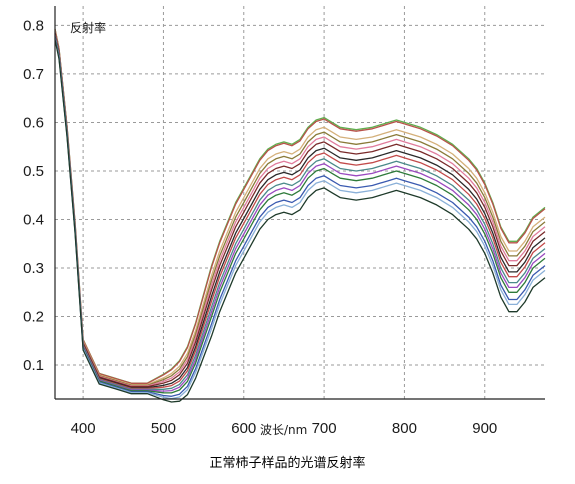 This screenshot has width=575, height=484. I want to click on y-tick-label: 0.6, so click(33, 122).